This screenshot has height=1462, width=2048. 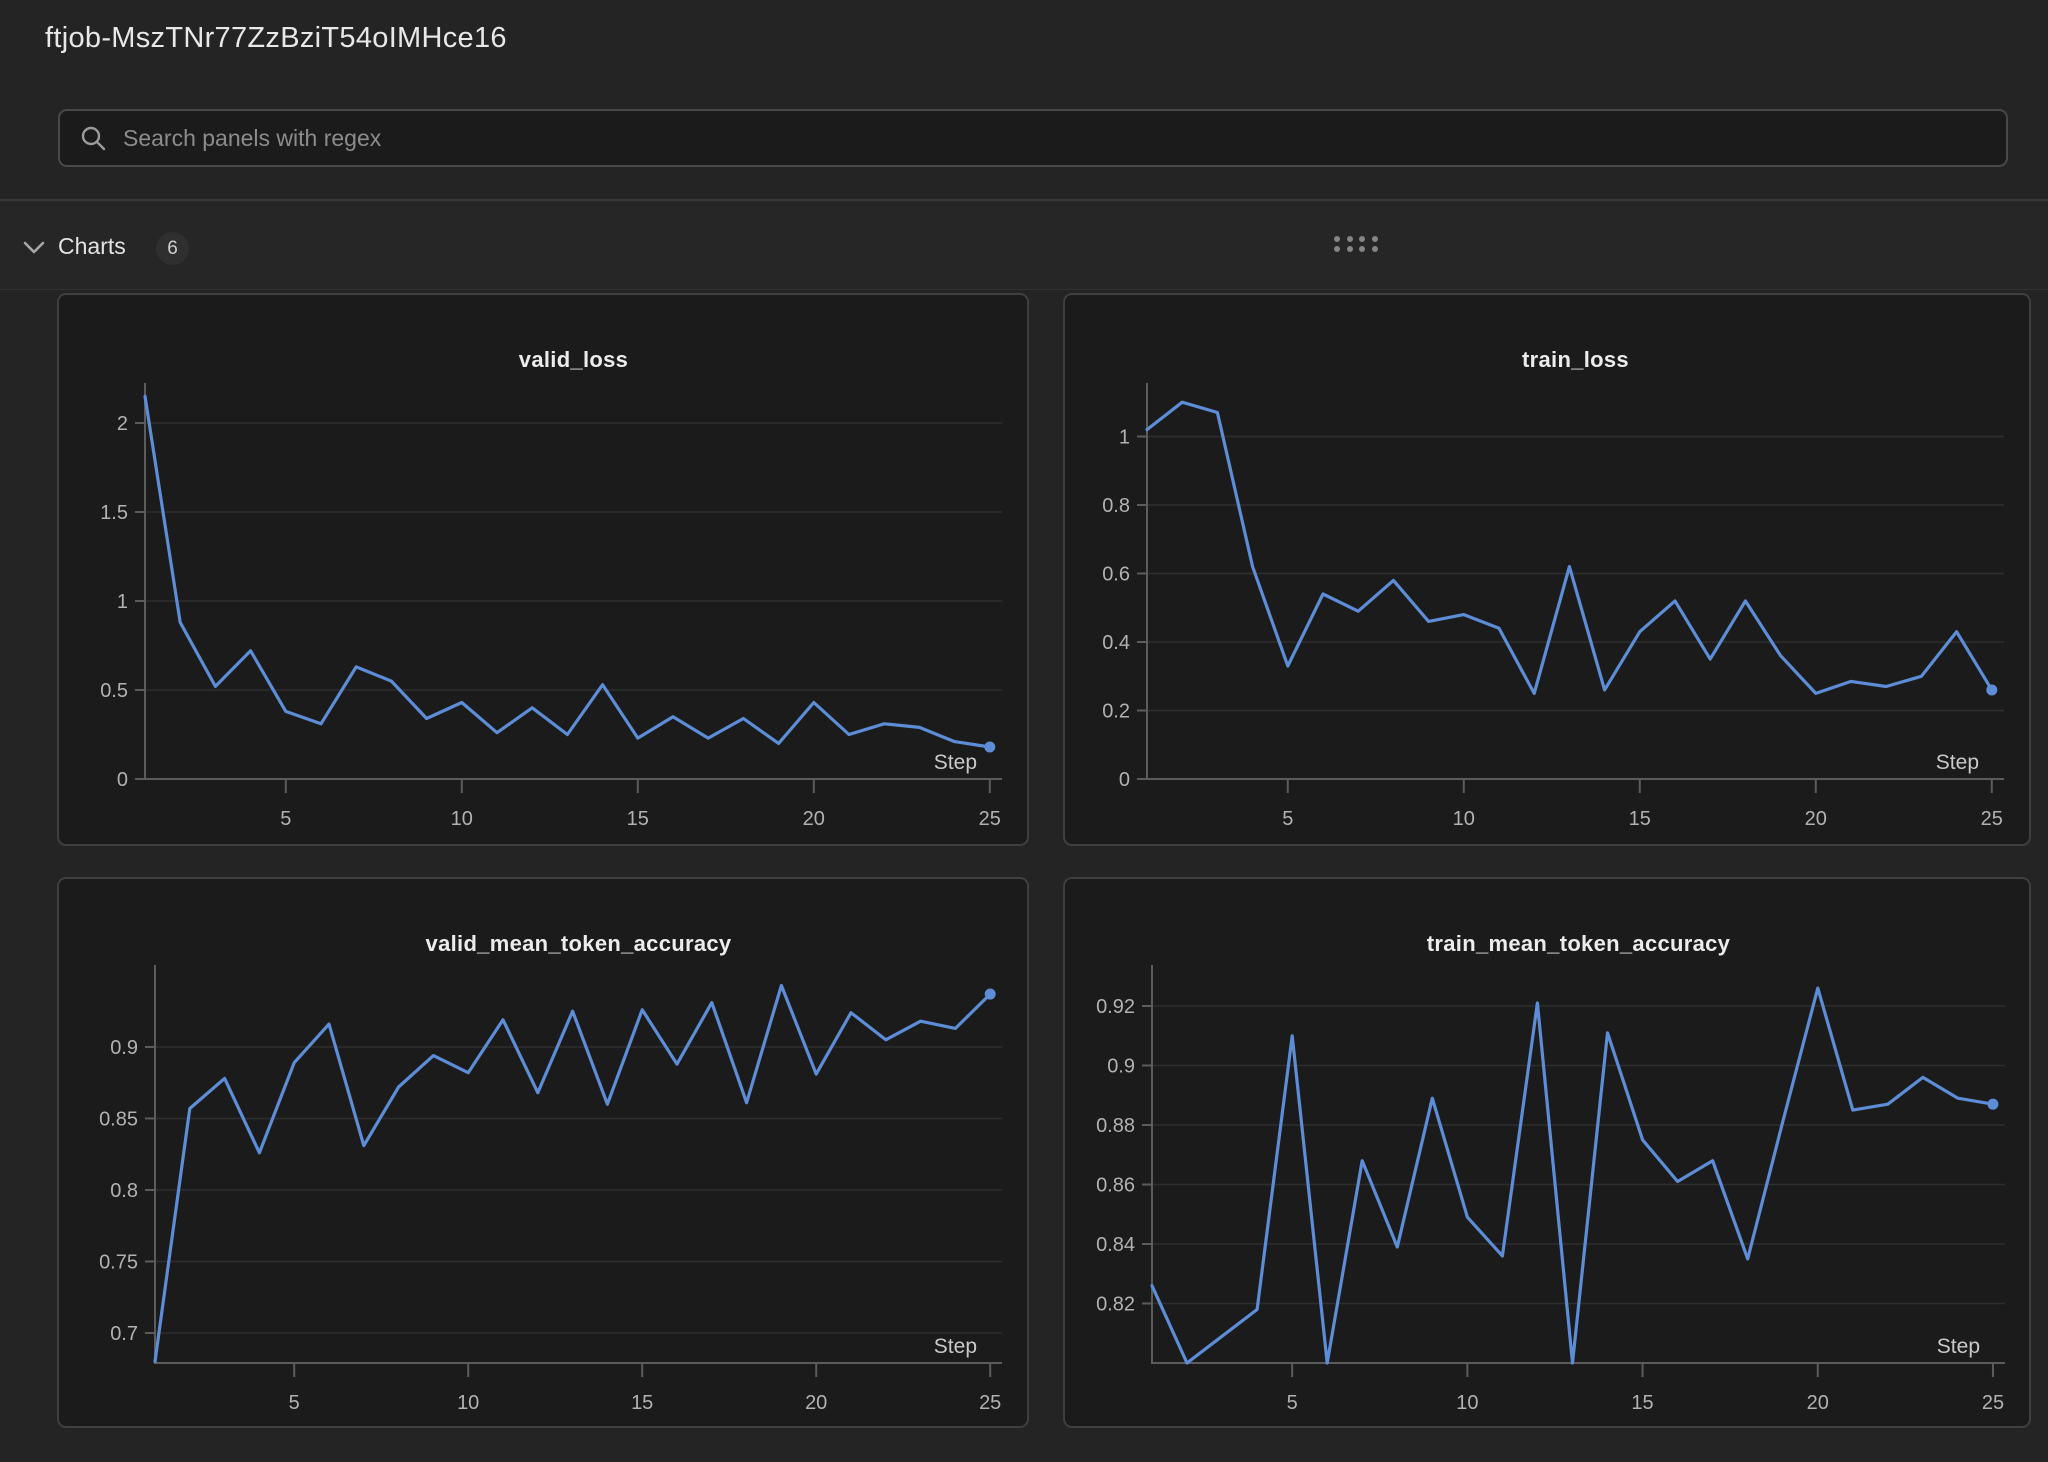 I want to click on chart-title: valid_loss, so click(x=573, y=359).